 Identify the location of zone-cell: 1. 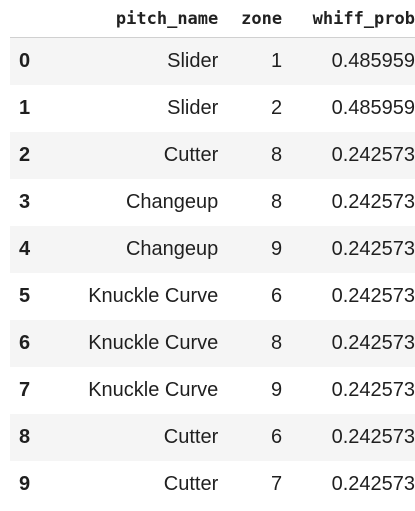
(277, 60).